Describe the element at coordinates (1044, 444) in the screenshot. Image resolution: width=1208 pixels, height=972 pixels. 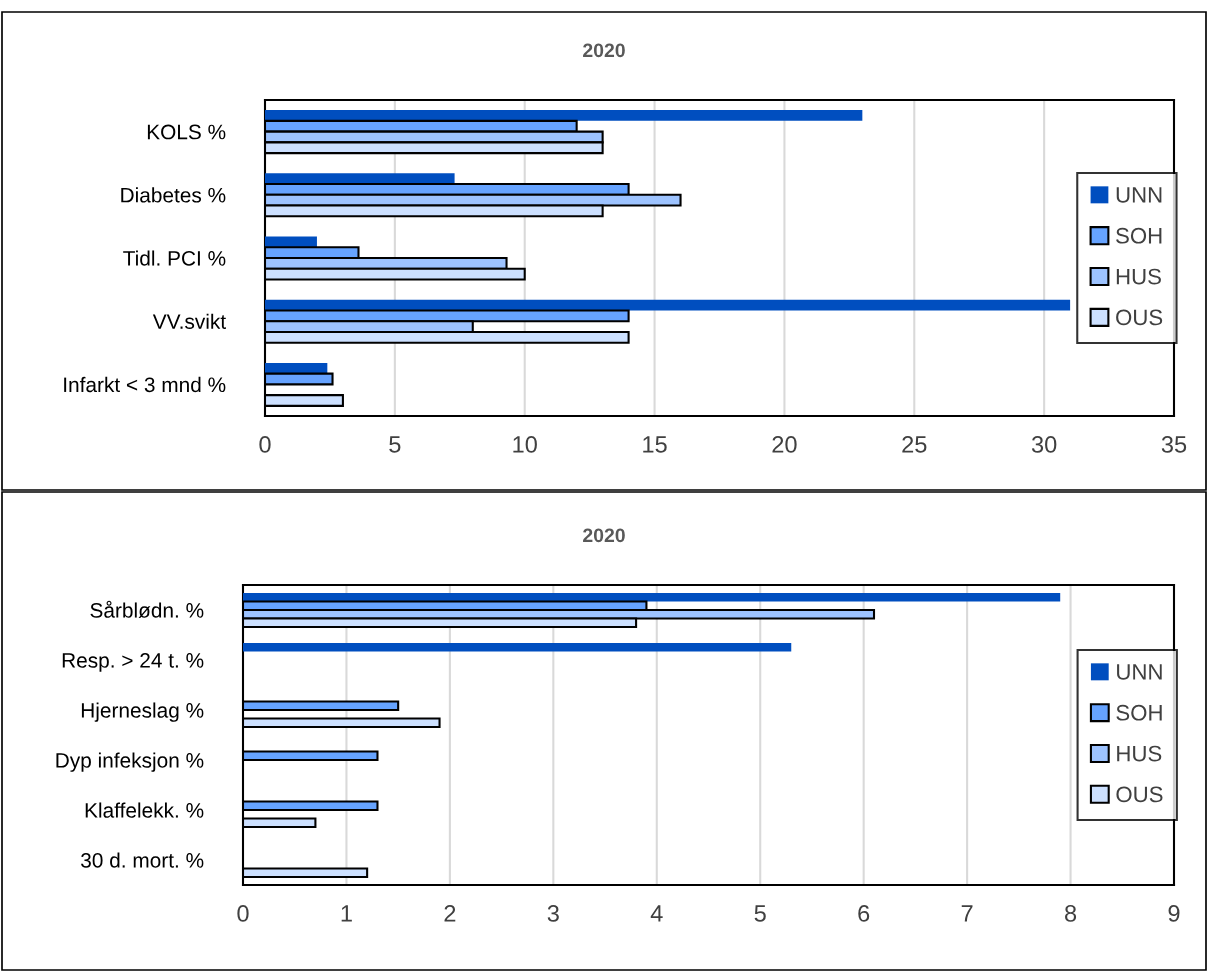
I see `x-tick-label: 30` at that location.